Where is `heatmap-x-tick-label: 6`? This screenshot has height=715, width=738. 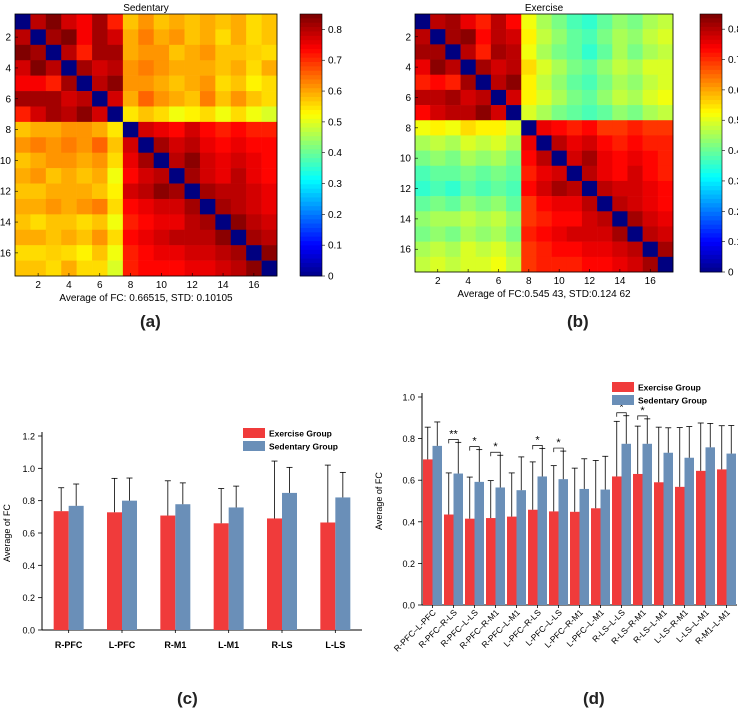
heatmap-x-tick-label: 6 is located at coordinates (100, 285).